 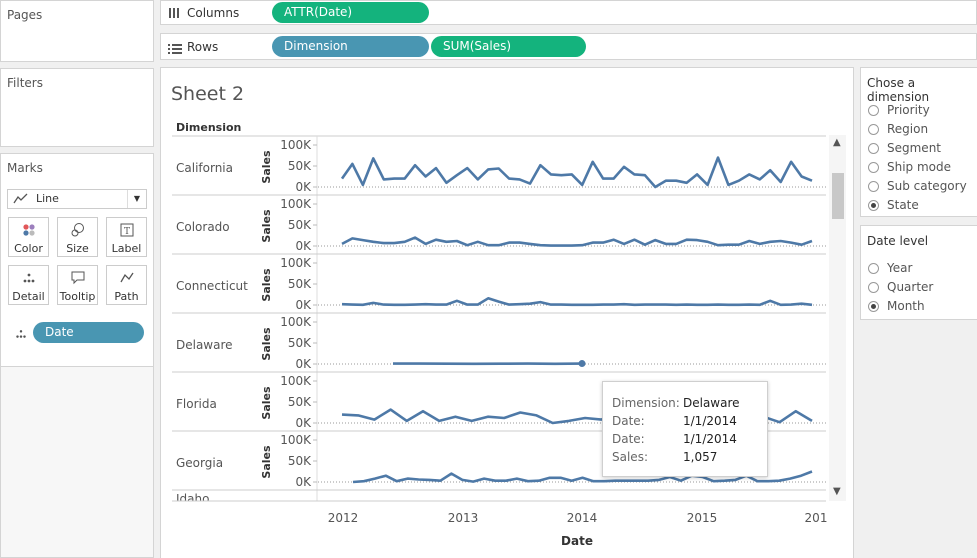 What do you see at coordinates (508, 46) in the screenshot?
I see `sum-sales-pill: SUM(Sales)` at bounding box center [508, 46].